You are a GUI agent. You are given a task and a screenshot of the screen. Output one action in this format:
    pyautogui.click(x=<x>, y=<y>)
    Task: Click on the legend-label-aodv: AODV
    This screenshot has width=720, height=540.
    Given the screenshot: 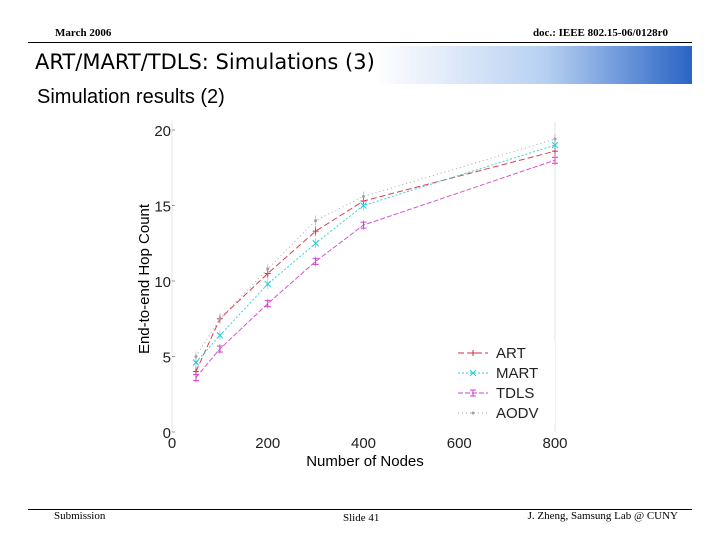 What is the action you would take?
    pyautogui.click(x=517, y=413)
    